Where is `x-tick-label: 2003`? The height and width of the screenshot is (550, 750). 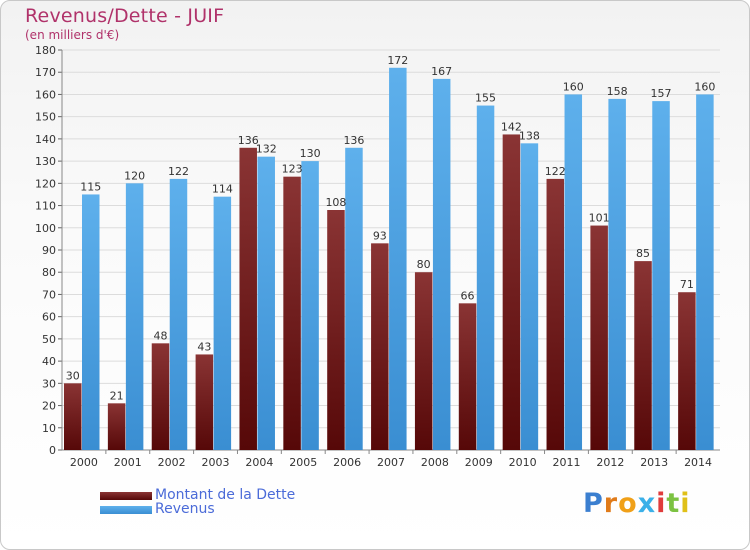 x-tick-label: 2003 is located at coordinates (216, 462).